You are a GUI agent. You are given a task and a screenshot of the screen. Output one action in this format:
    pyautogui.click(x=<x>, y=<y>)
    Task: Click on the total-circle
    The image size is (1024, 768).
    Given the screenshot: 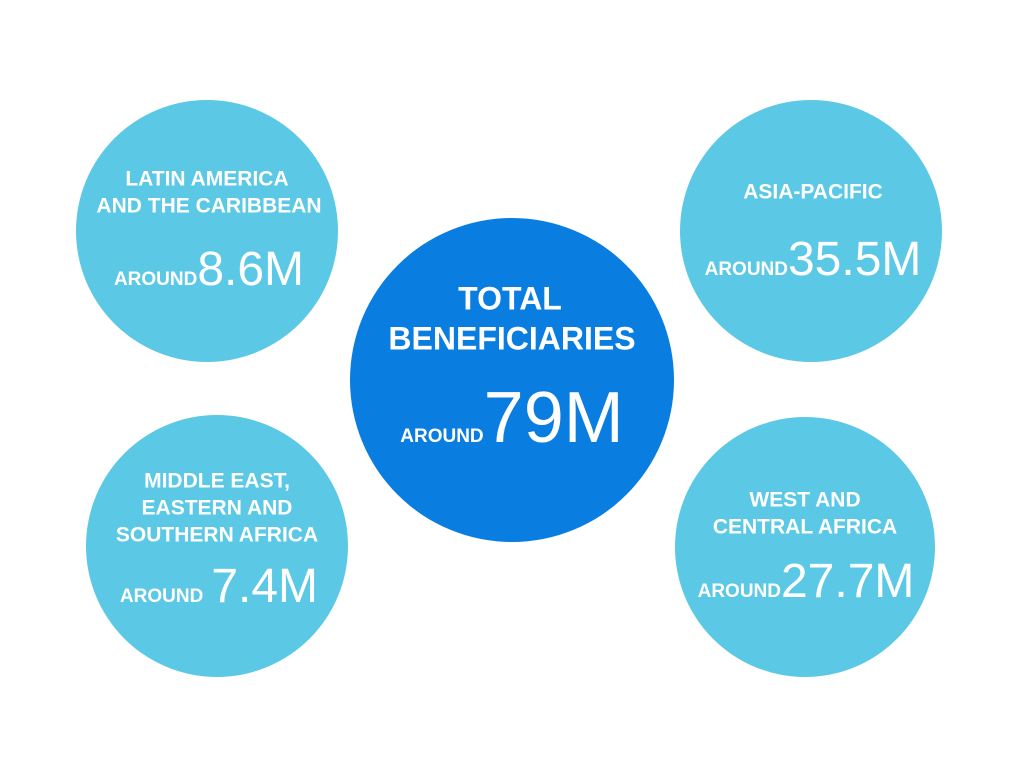 What is the action you would take?
    pyautogui.click(x=512, y=380)
    